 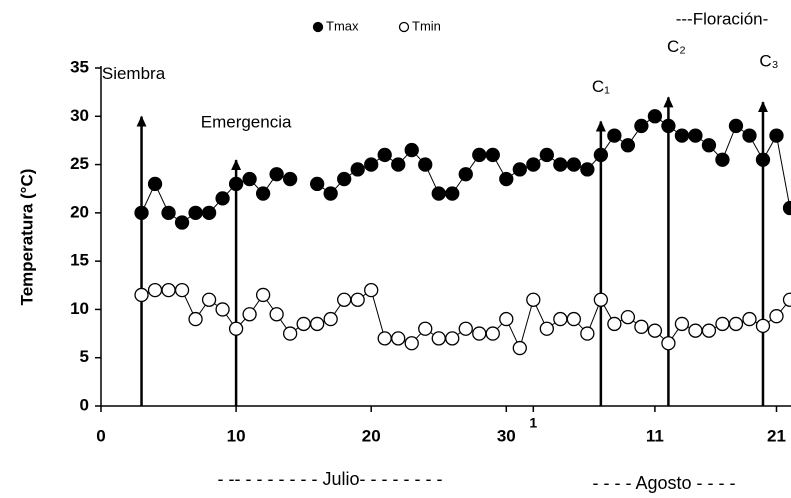 What do you see at coordinates (79, 260) in the screenshot?
I see `y-tick-label: 15` at bounding box center [79, 260].